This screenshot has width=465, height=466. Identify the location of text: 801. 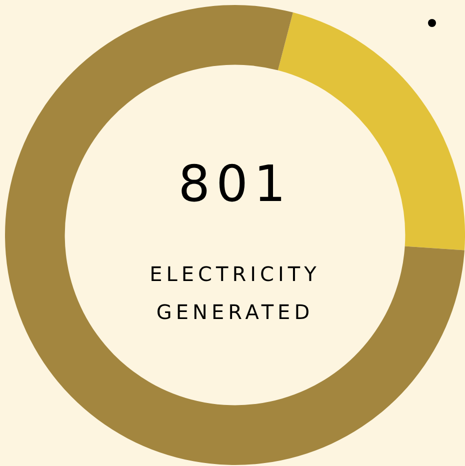
(235, 184).